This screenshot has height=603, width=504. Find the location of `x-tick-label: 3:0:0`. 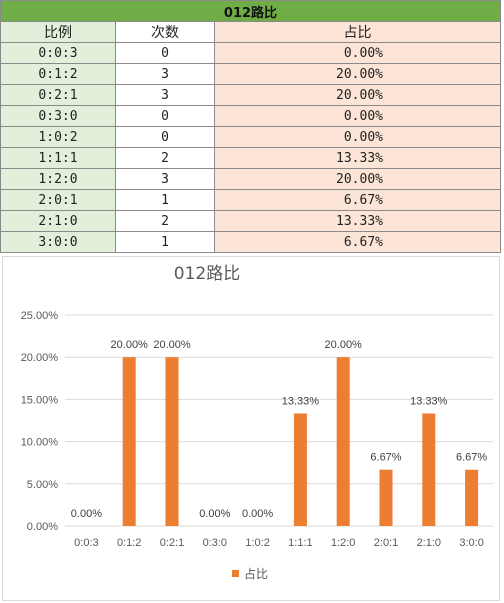

x-tick-label: 3:0:0 is located at coordinates (471, 543).